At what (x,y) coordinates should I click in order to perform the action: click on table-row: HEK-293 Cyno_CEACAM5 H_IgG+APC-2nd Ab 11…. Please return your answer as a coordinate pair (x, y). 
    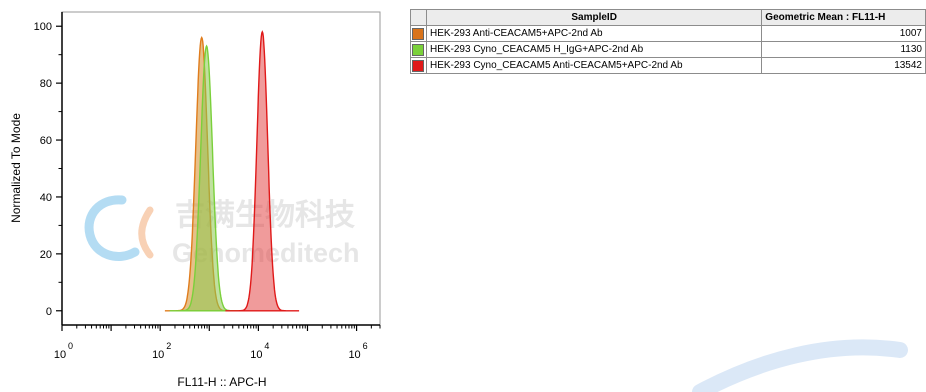
    Looking at the image, I should click on (668, 49).